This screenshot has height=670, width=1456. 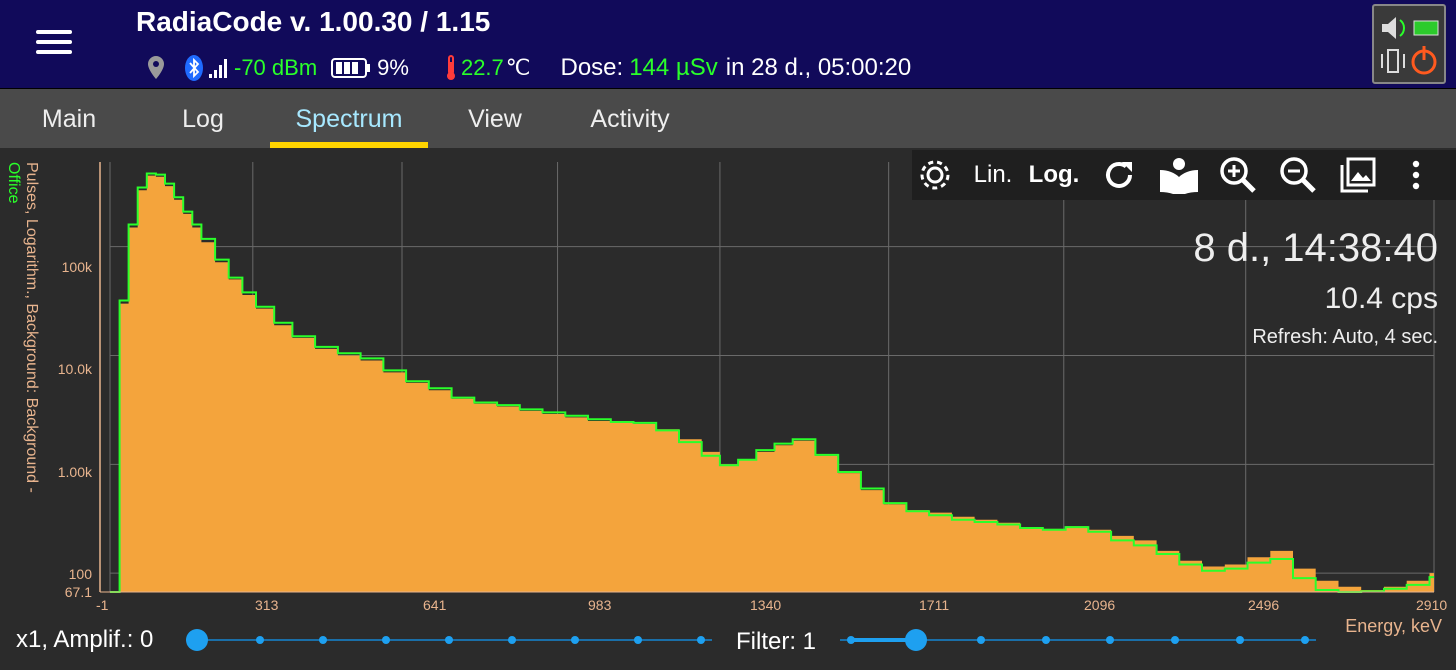 What do you see at coordinates (1238, 175) in the screenshot?
I see `zoom-in-icon` at bounding box center [1238, 175].